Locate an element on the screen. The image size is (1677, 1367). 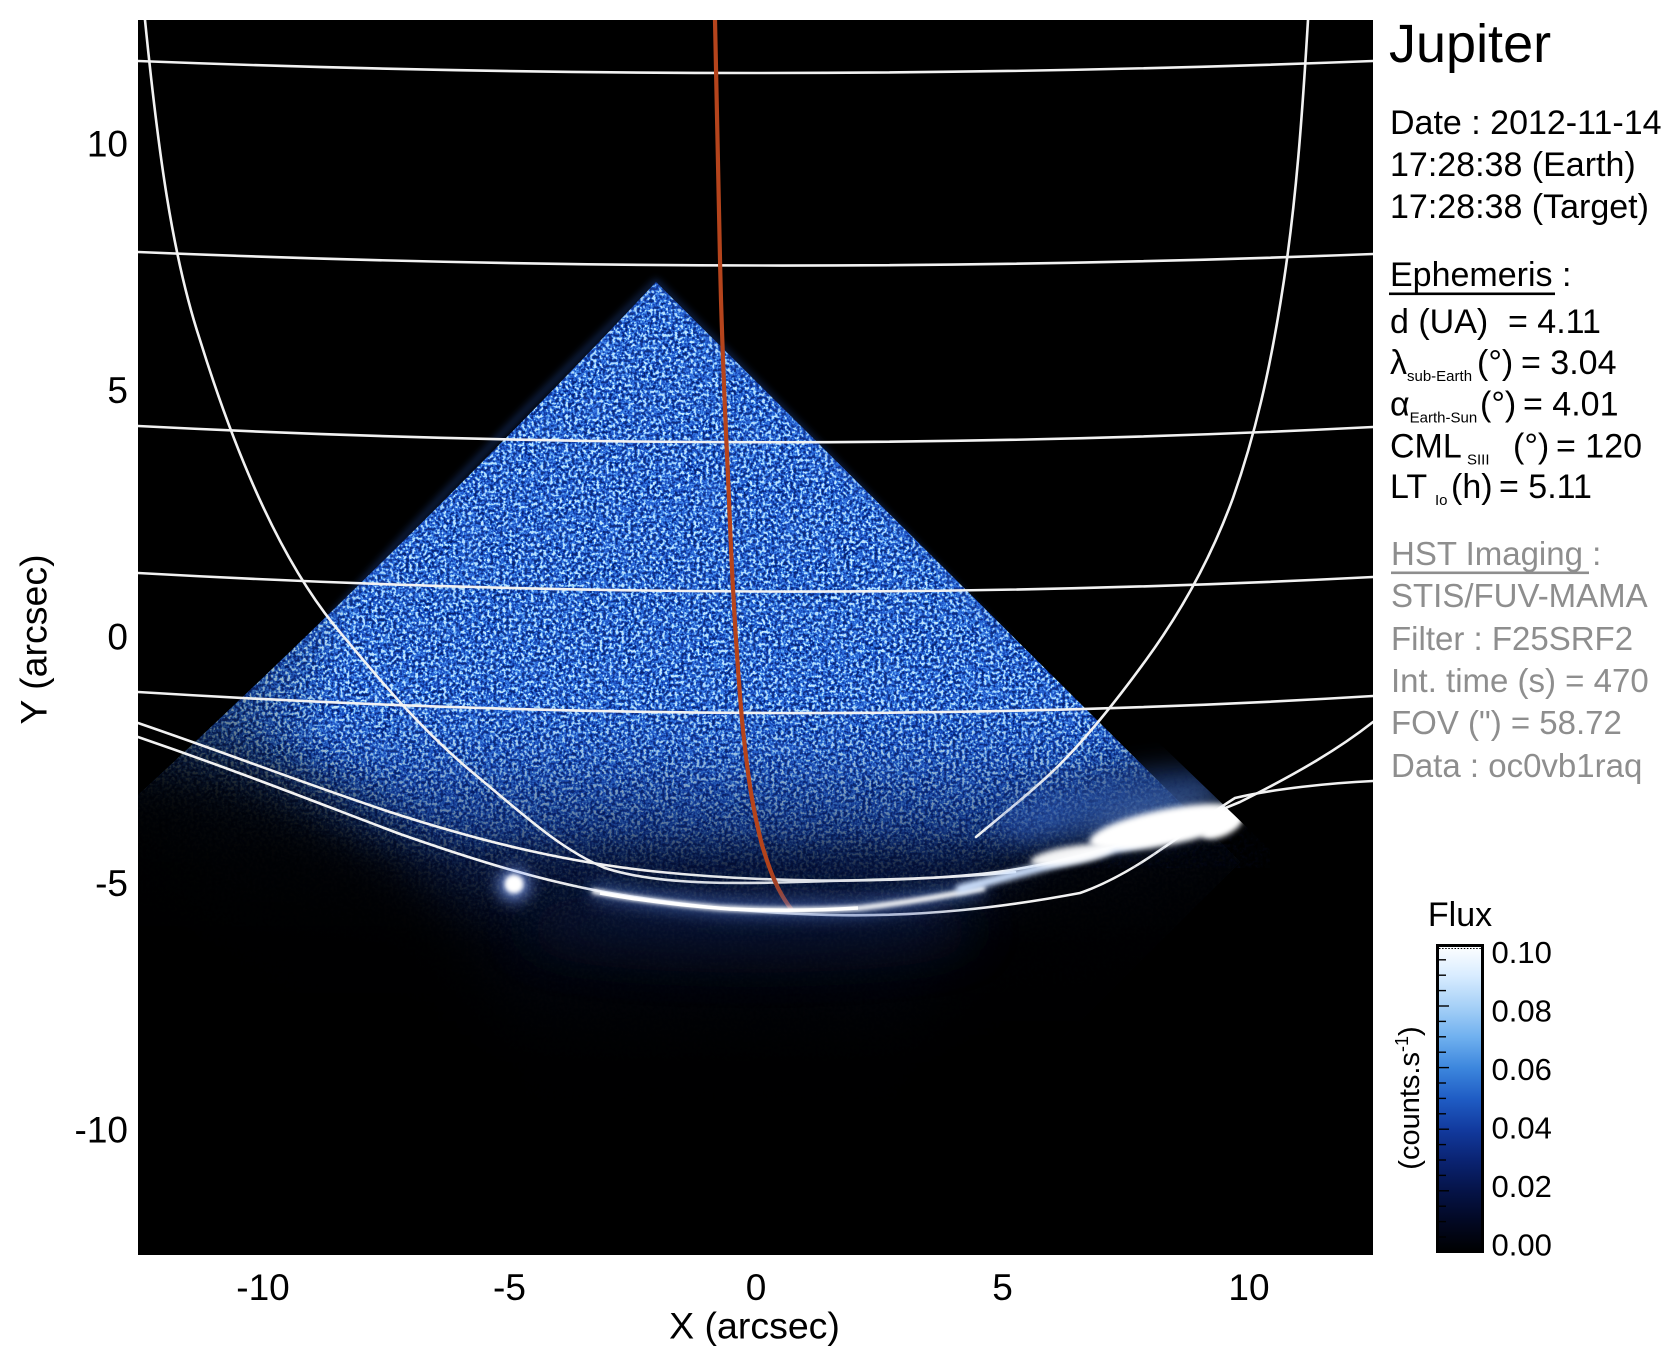
svg-text: Filter : F25SRF2 is located at coordinates (1512, 638).